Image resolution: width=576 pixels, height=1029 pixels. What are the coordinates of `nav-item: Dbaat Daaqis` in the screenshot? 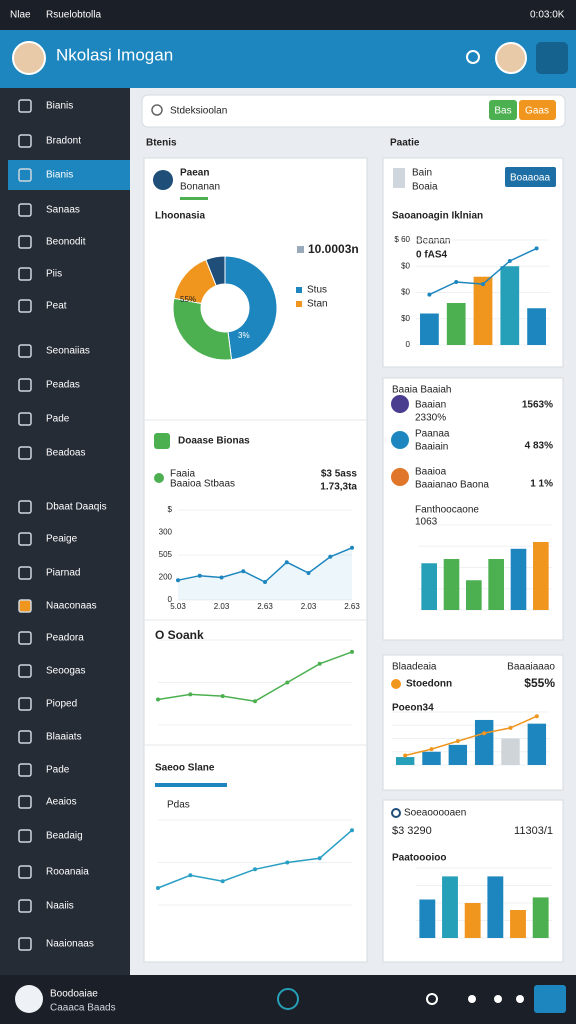 It's located at (76, 507).